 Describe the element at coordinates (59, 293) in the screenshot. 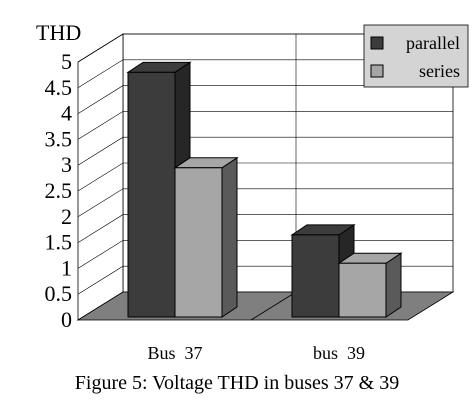

I see `y-tick-label: 0.5` at that location.